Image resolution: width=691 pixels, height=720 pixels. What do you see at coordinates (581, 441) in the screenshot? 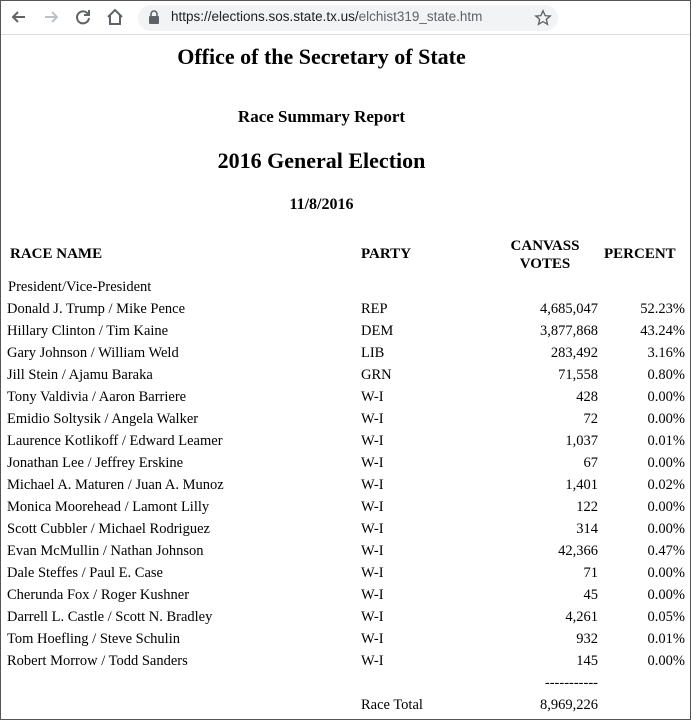
I see `votes-cell: 1,037` at bounding box center [581, 441].